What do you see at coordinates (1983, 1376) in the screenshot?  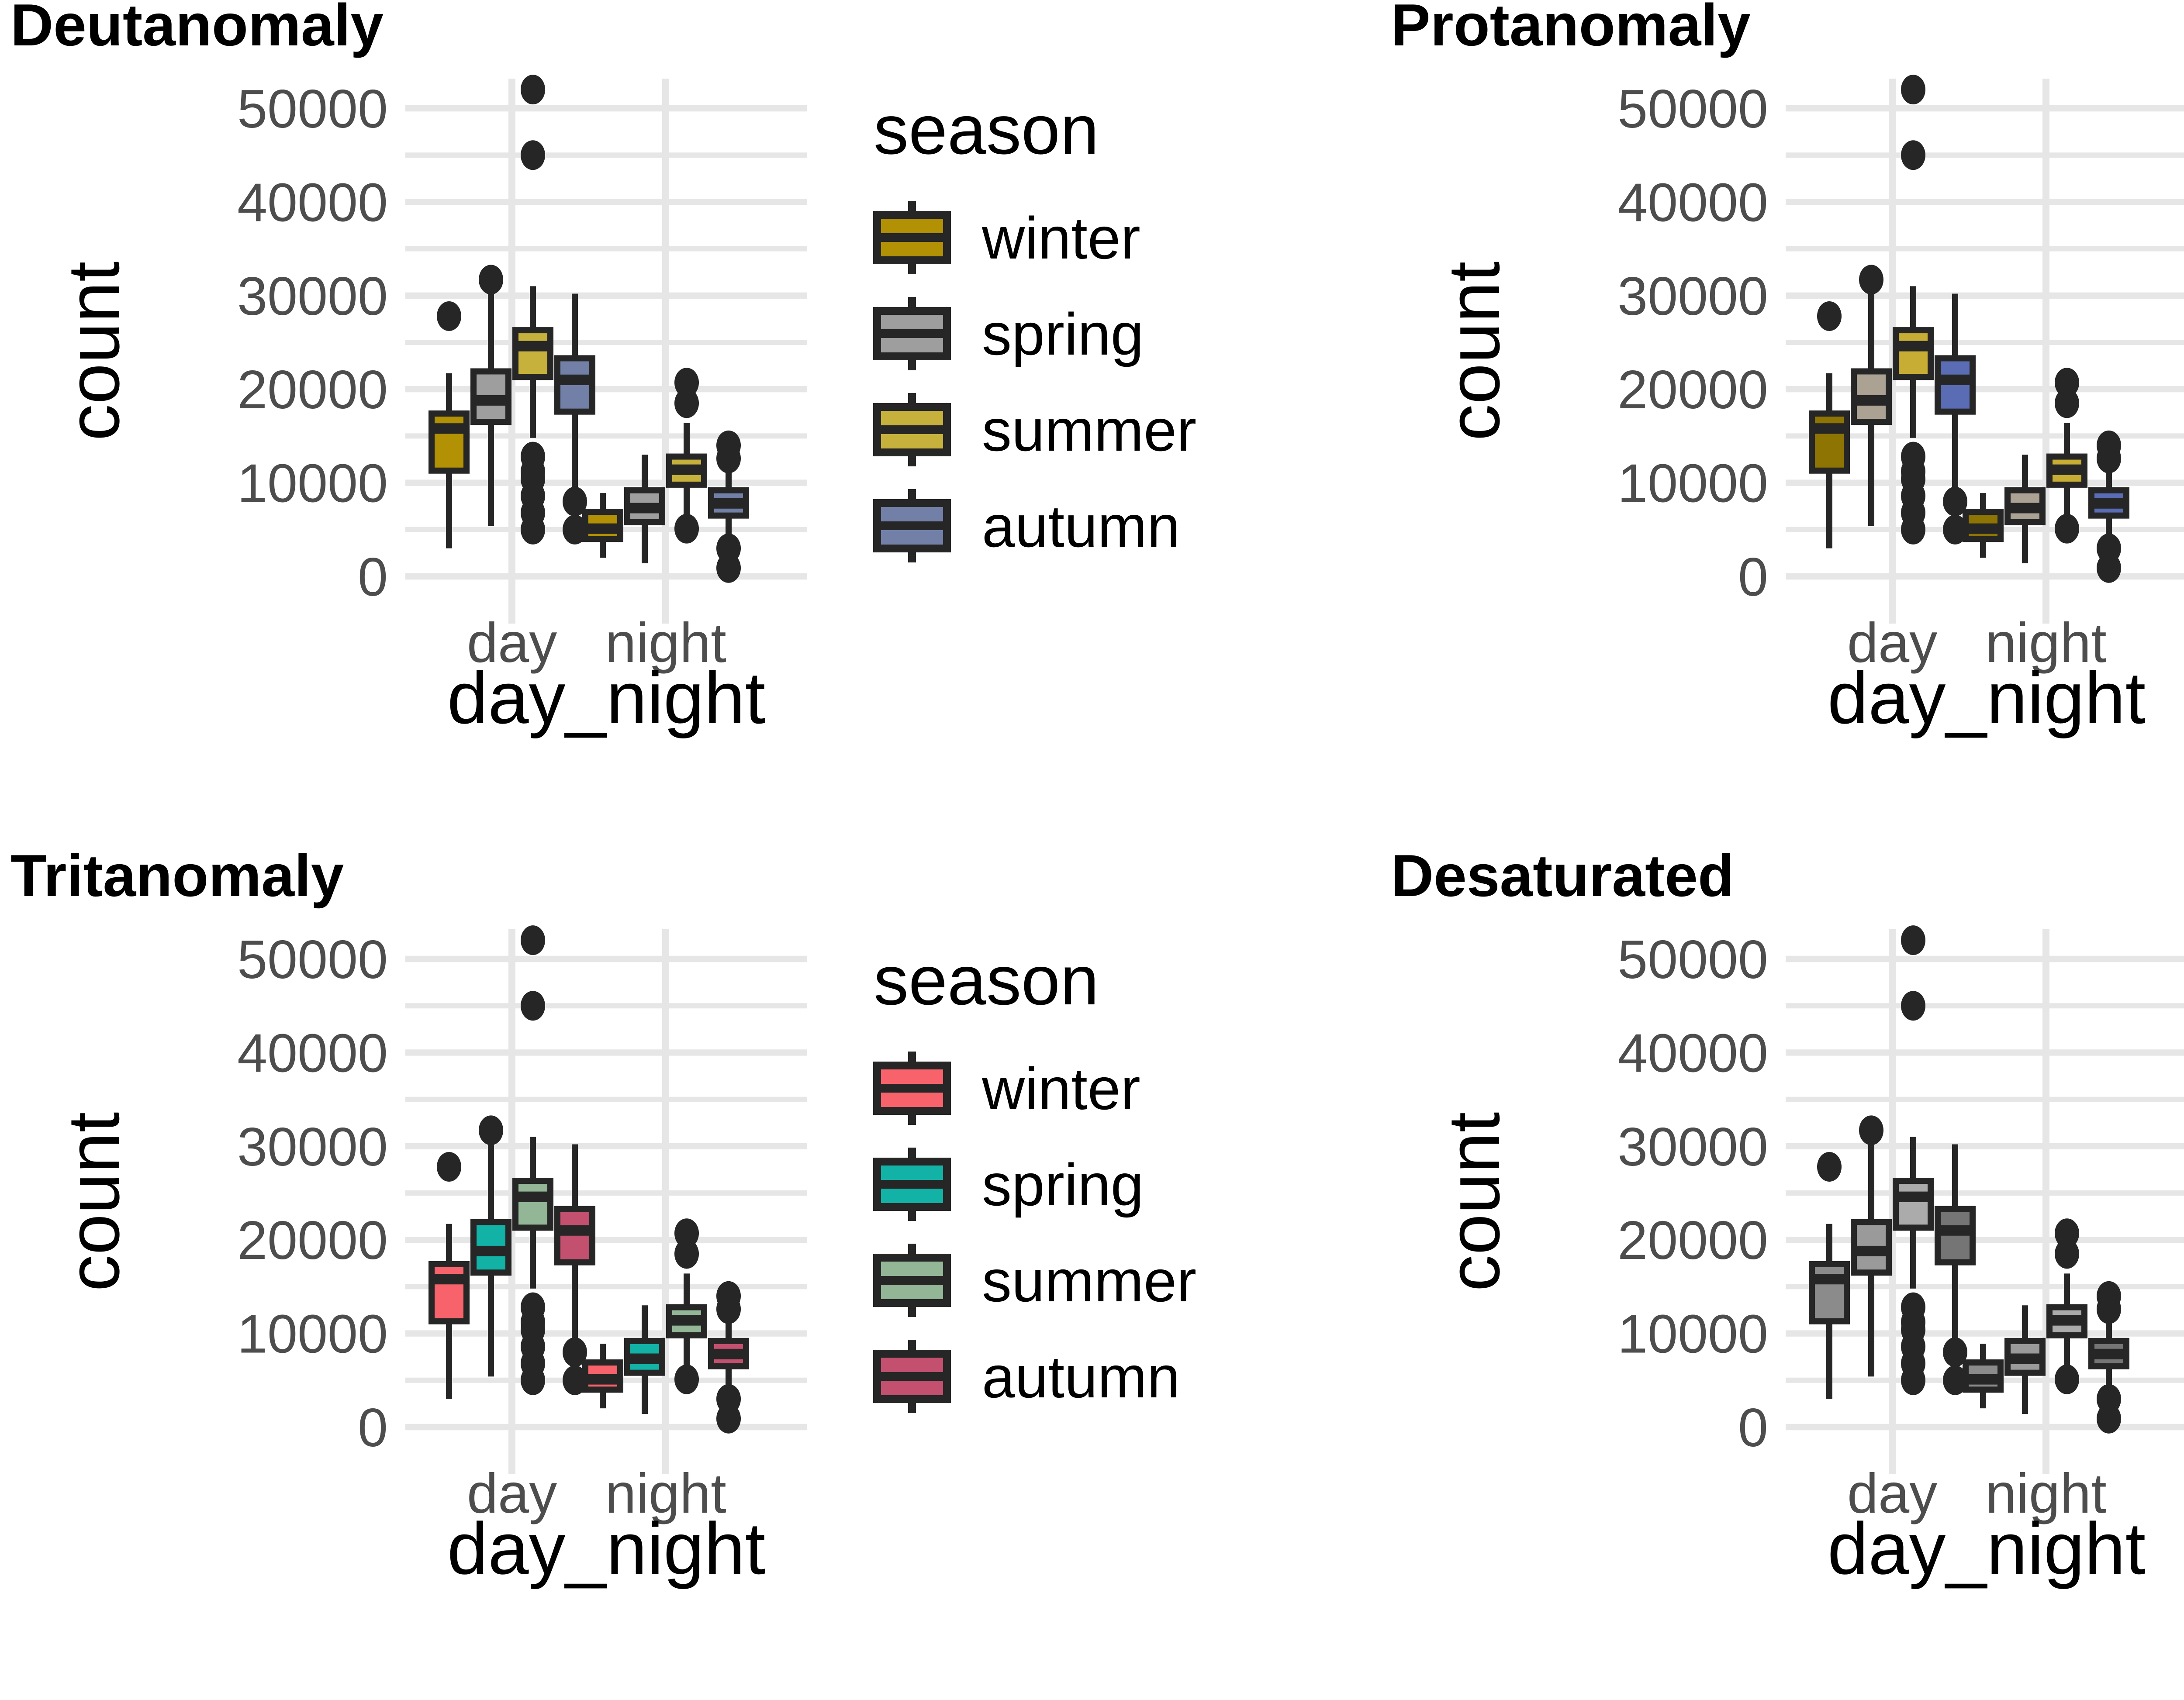 I see `box-night-winter` at bounding box center [1983, 1376].